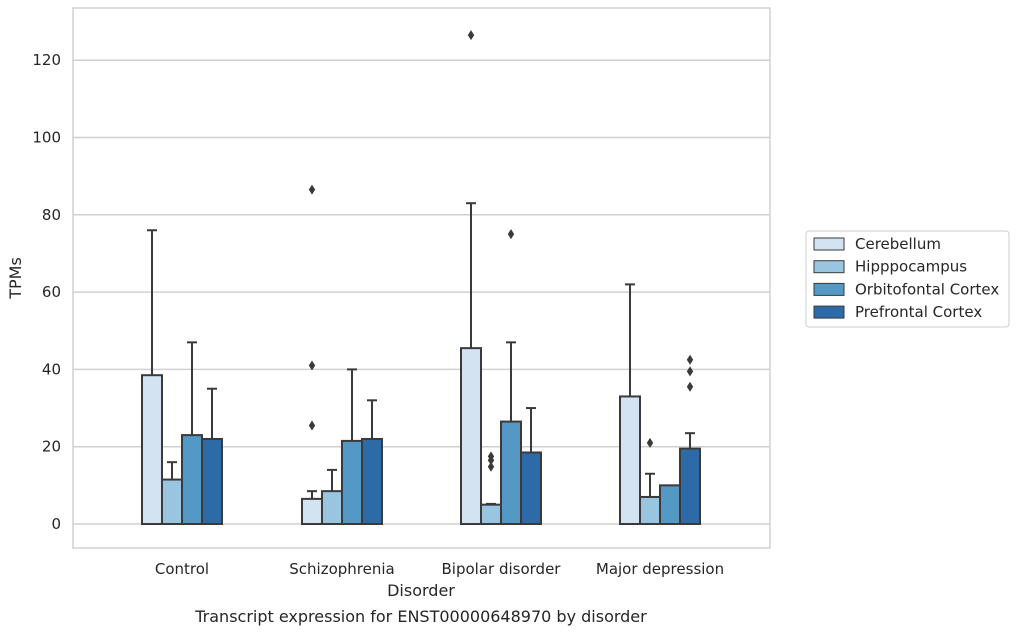 The width and height of the screenshot is (1018, 634). What do you see at coordinates (911, 267) in the screenshot?
I see `legend-label: Hipppocampus` at bounding box center [911, 267].